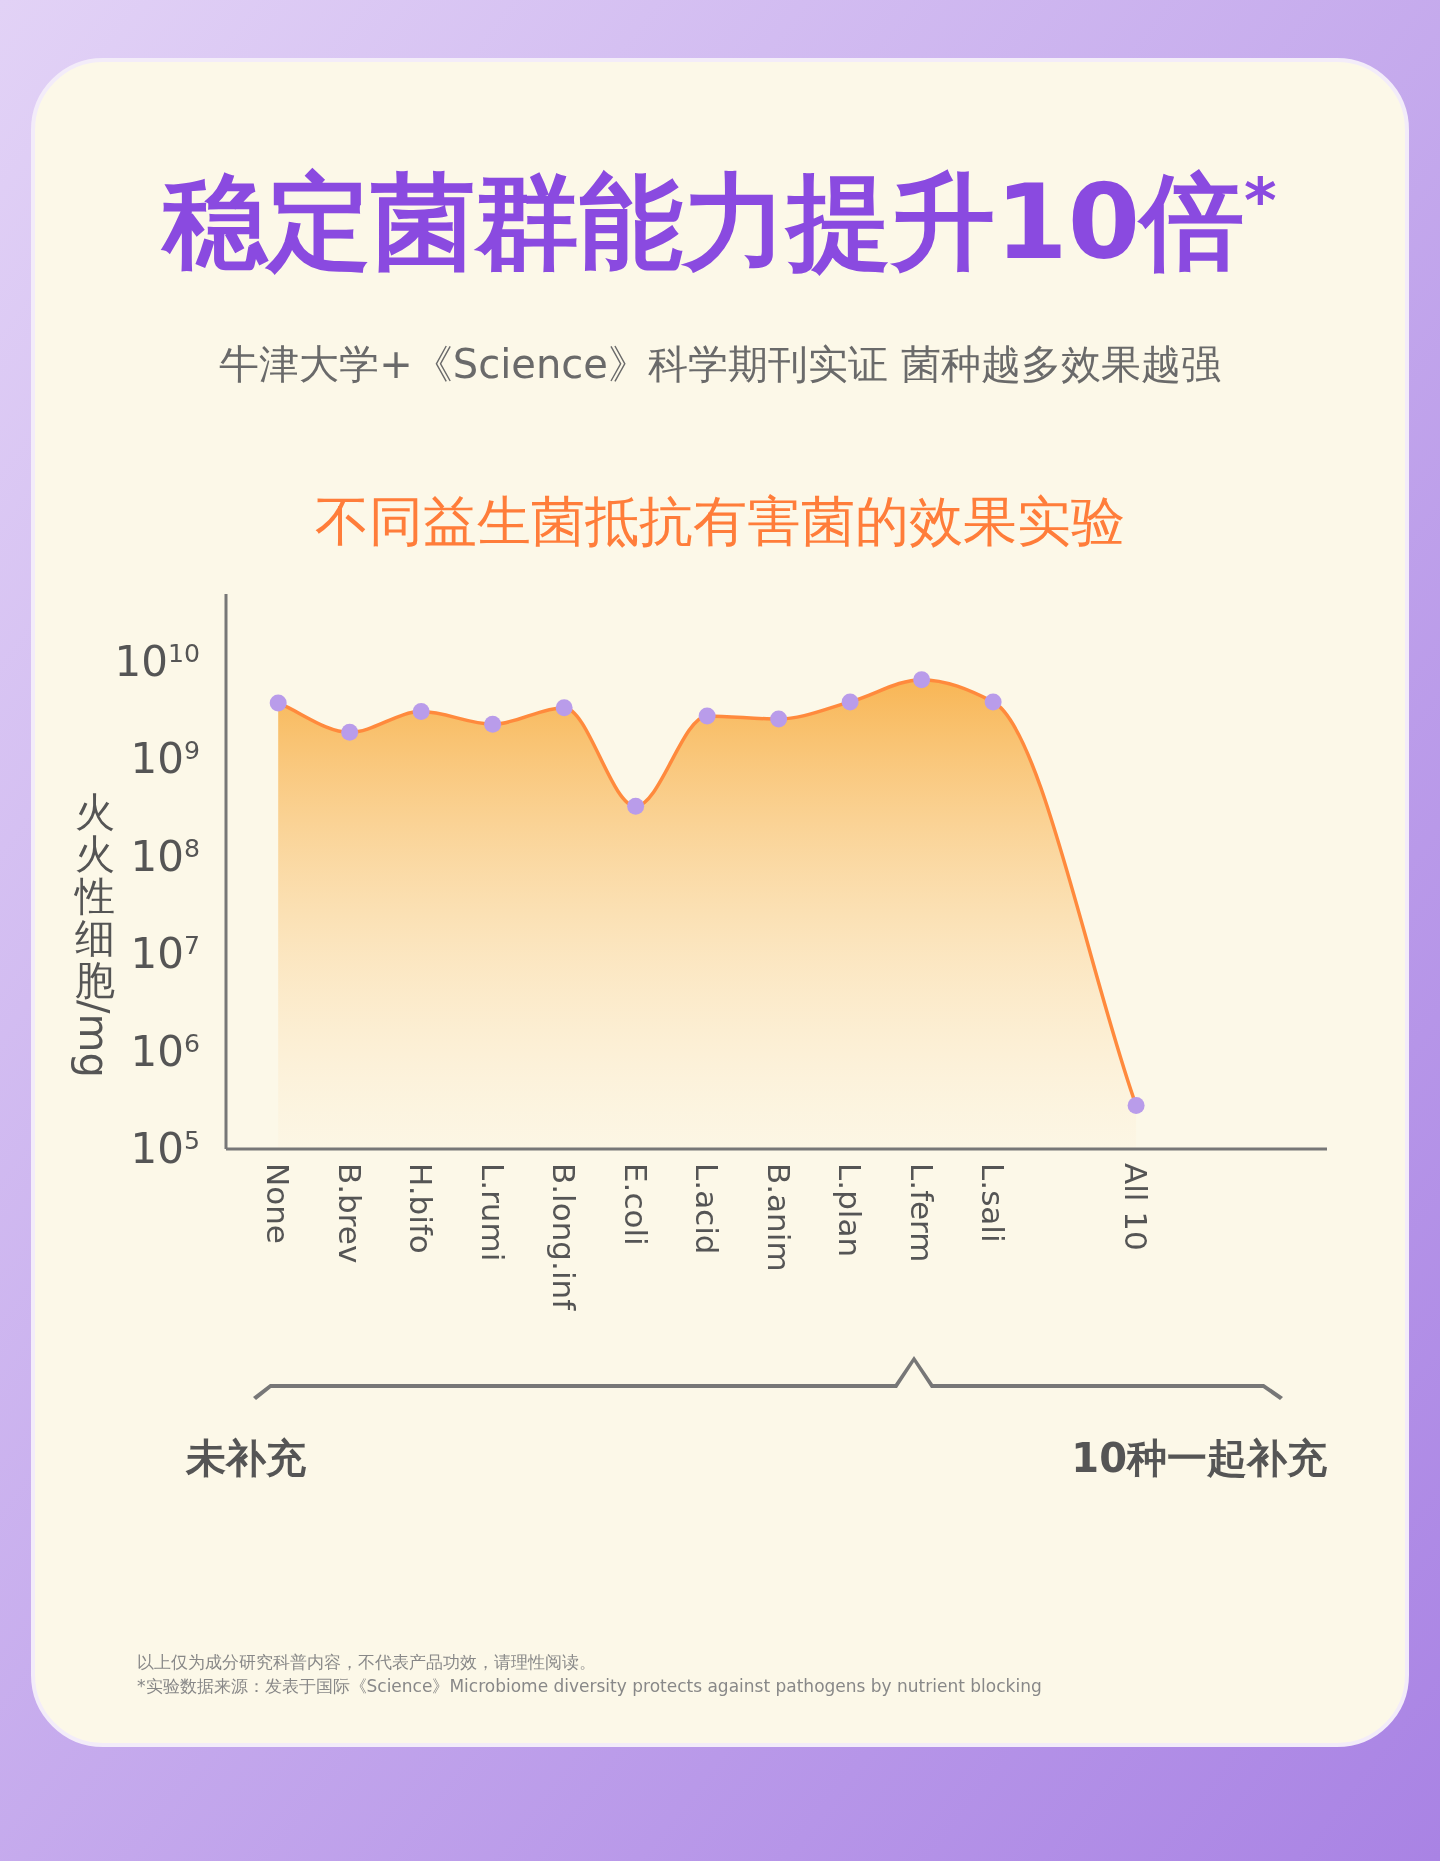  Describe the element at coordinates (165, 1051) in the screenshot. I see `y-tick-label: 10$^{6}$` at that location.